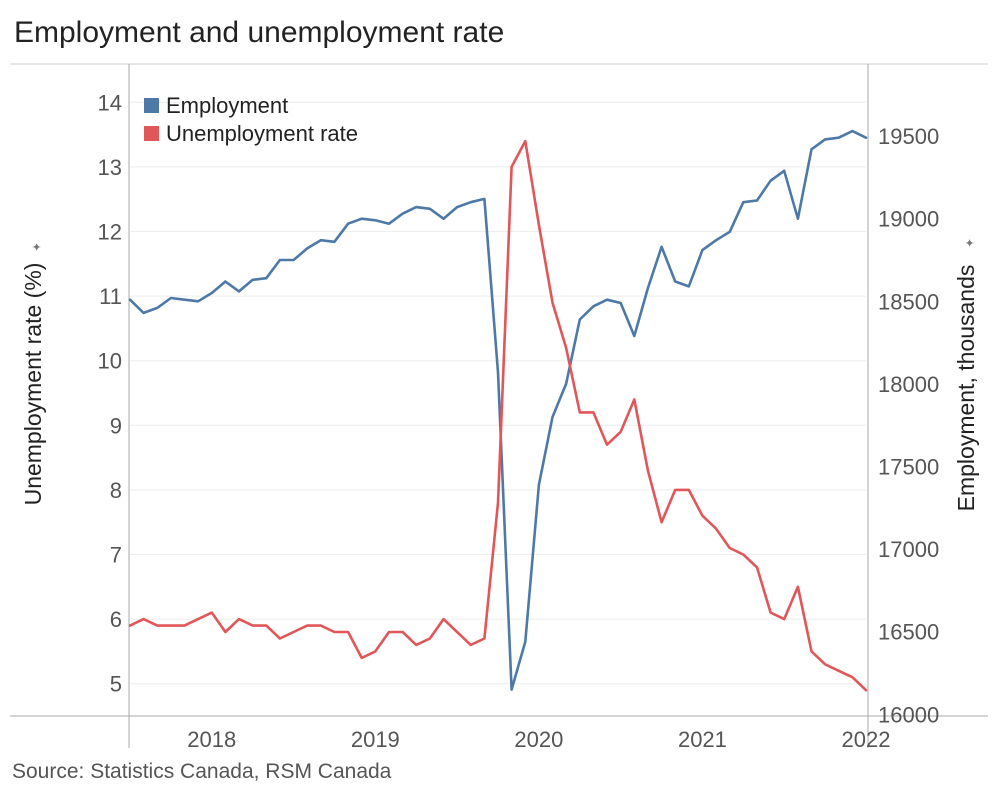 Image resolution: width=1000 pixels, height=800 pixels. Describe the element at coordinates (970, 243) in the screenshot. I see `right-axis-pin-icon: ✦` at that location.